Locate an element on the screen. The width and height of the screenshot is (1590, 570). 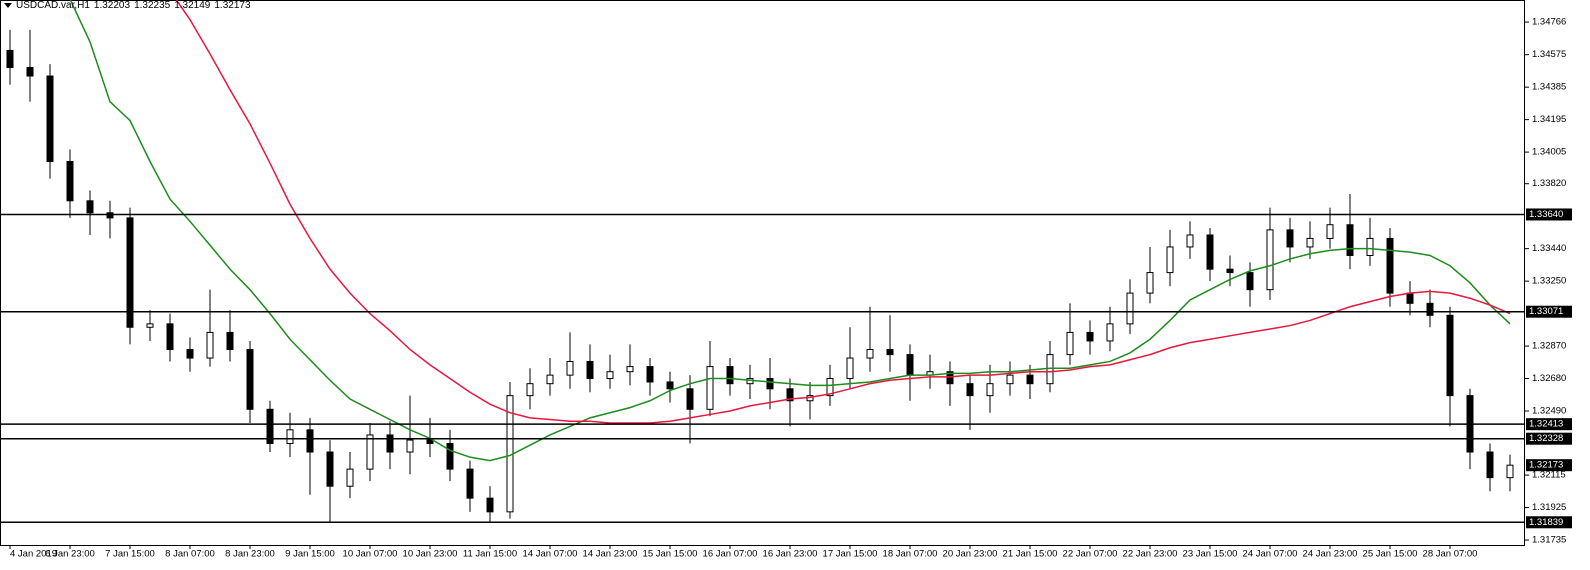
y-tick-label: 1.33820 is located at coordinates (1549, 183).